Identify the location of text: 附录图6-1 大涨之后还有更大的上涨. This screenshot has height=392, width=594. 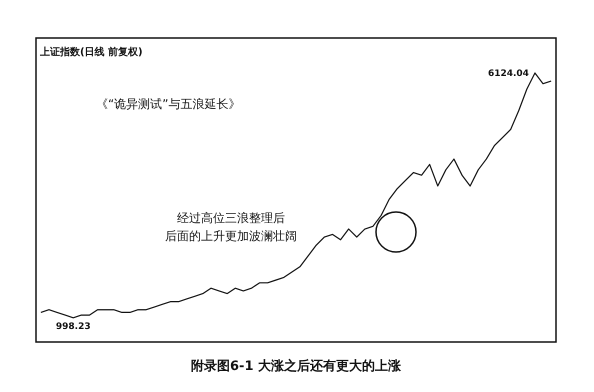
(296, 366).